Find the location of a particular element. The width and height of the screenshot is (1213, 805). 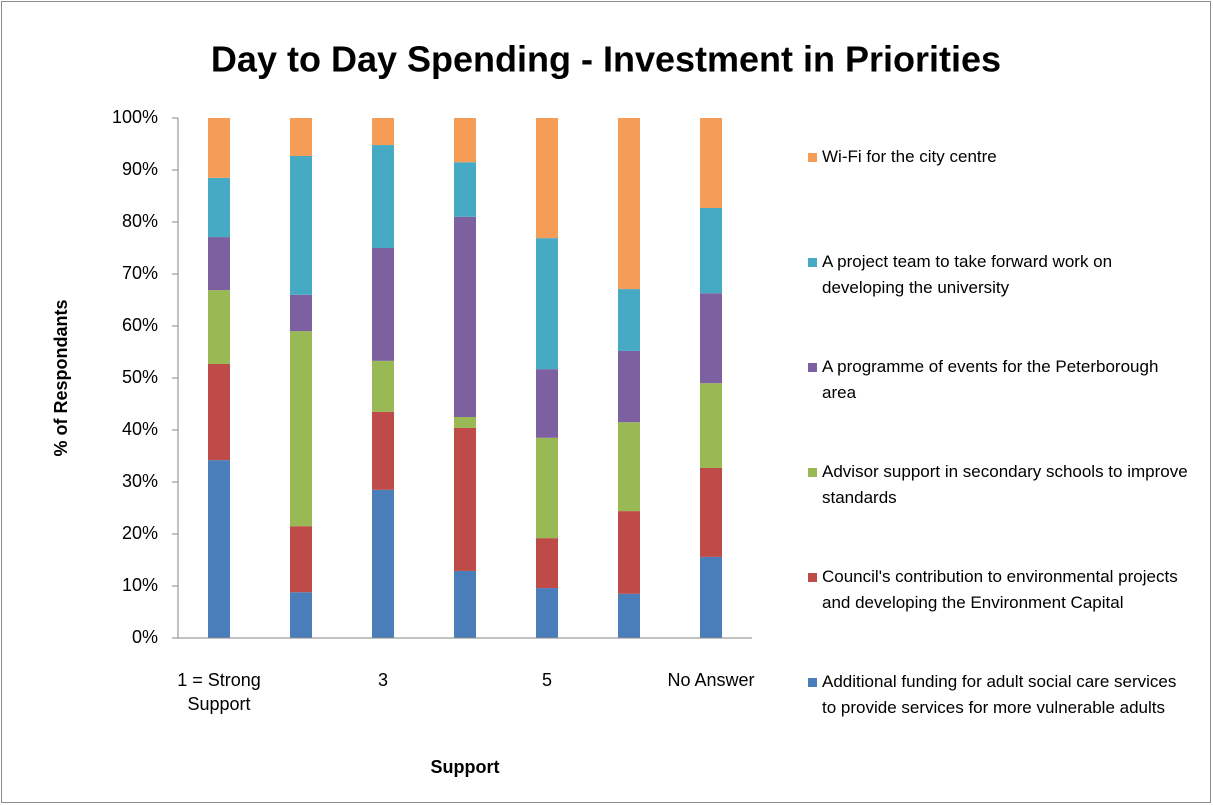

y-axis-title: % of Respondants is located at coordinates (61, 377).